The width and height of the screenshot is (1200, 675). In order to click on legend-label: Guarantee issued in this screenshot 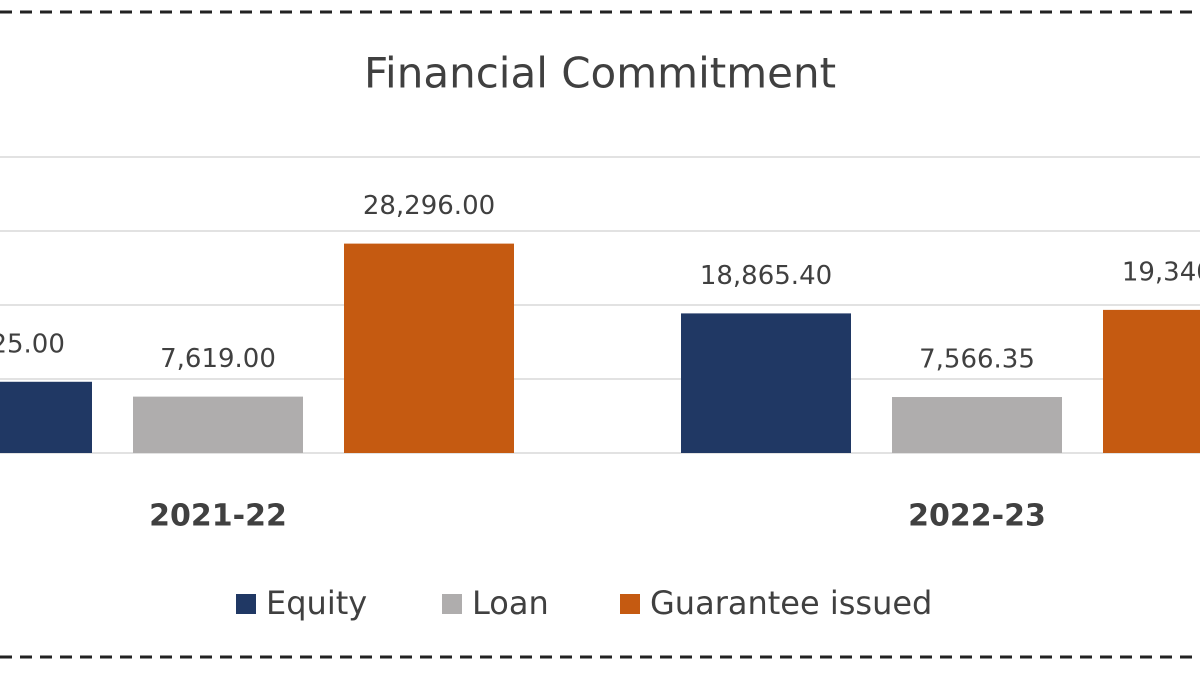, I will do `click(791, 603)`.